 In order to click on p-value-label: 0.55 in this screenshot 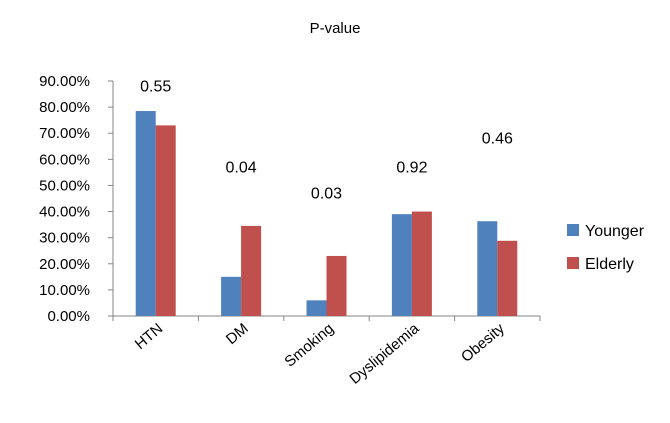, I will do `click(155, 86)`.